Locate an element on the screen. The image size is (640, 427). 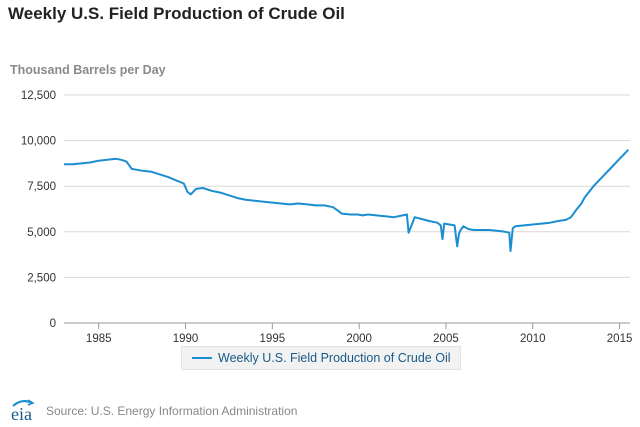
x-tick-label-1990: 1990 is located at coordinates (186, 339).